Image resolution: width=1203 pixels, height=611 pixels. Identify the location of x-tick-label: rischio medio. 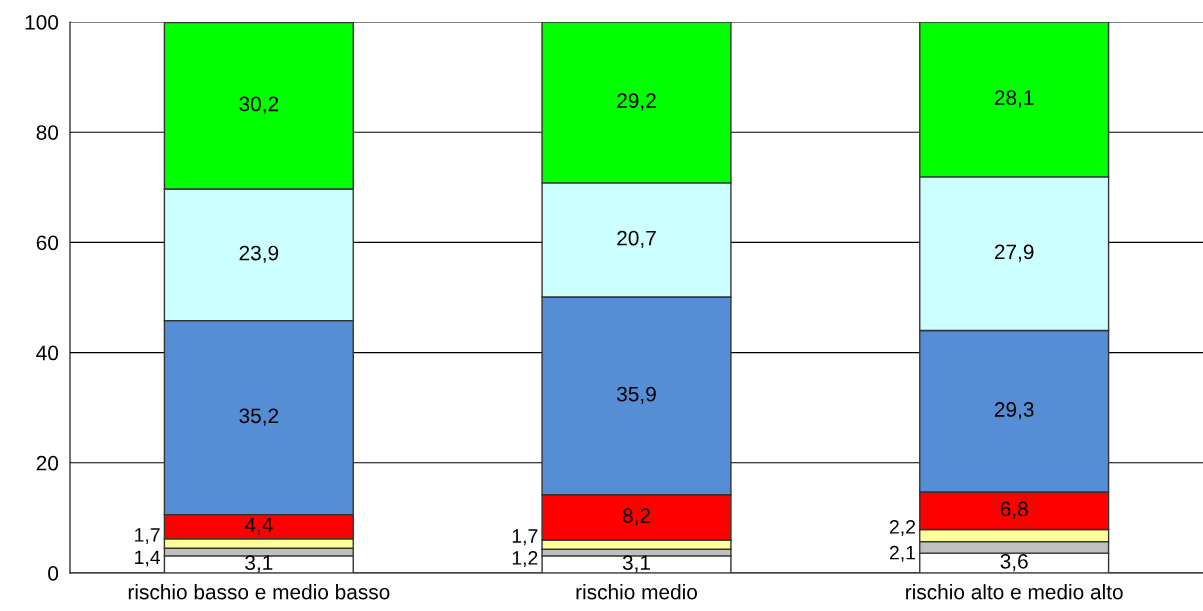
(636, 592).